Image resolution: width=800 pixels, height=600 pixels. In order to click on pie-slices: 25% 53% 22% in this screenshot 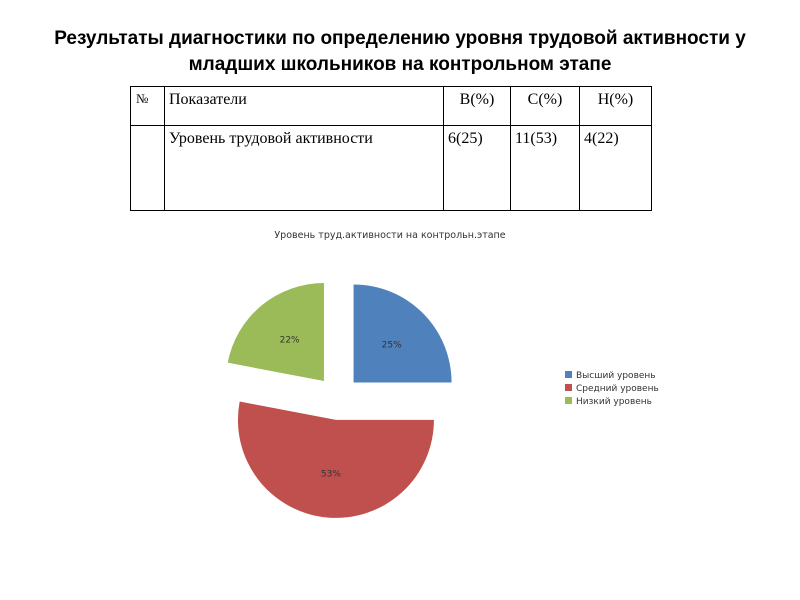, I will do `click(339, 400)`.